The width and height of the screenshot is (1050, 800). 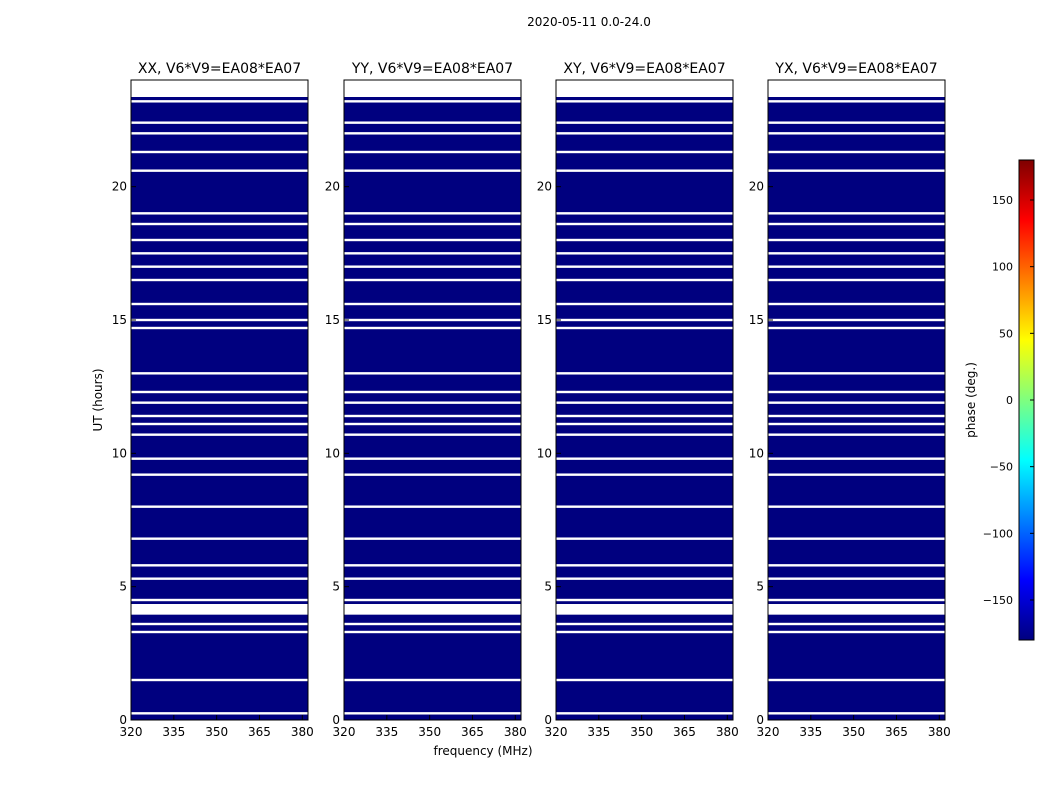 I want to click on colorbar-tick-label: −150, so click(x=998, y=600).